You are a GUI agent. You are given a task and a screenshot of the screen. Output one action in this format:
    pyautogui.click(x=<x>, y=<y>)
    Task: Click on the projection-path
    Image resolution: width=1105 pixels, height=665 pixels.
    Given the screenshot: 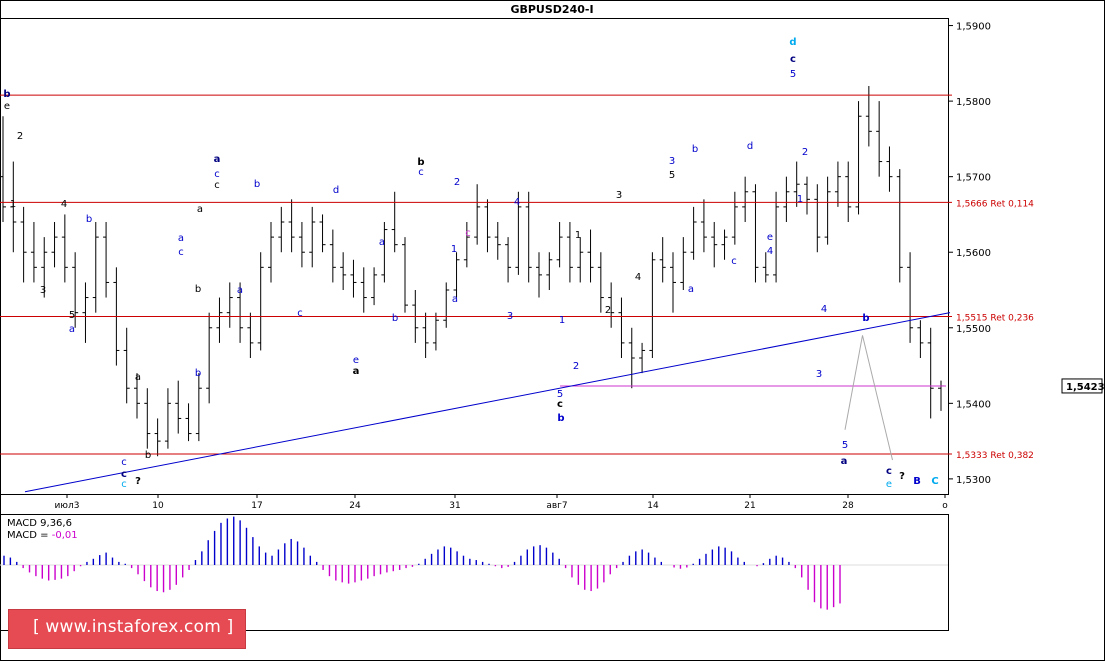 What is the action you would take?
    pyautogui.click(x=868, y=398)
    